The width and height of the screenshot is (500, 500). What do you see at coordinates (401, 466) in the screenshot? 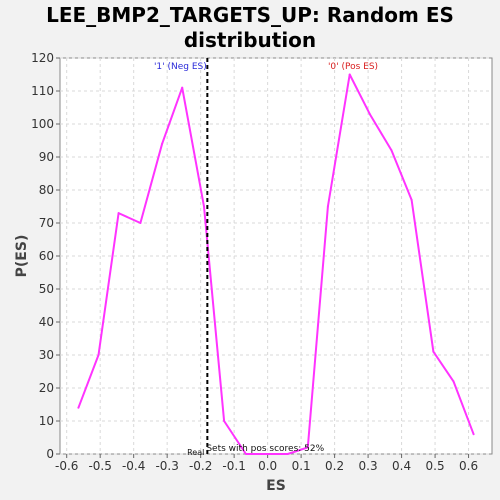
I see `x-tick-label: 0.4` at bounding box center [401, 466].